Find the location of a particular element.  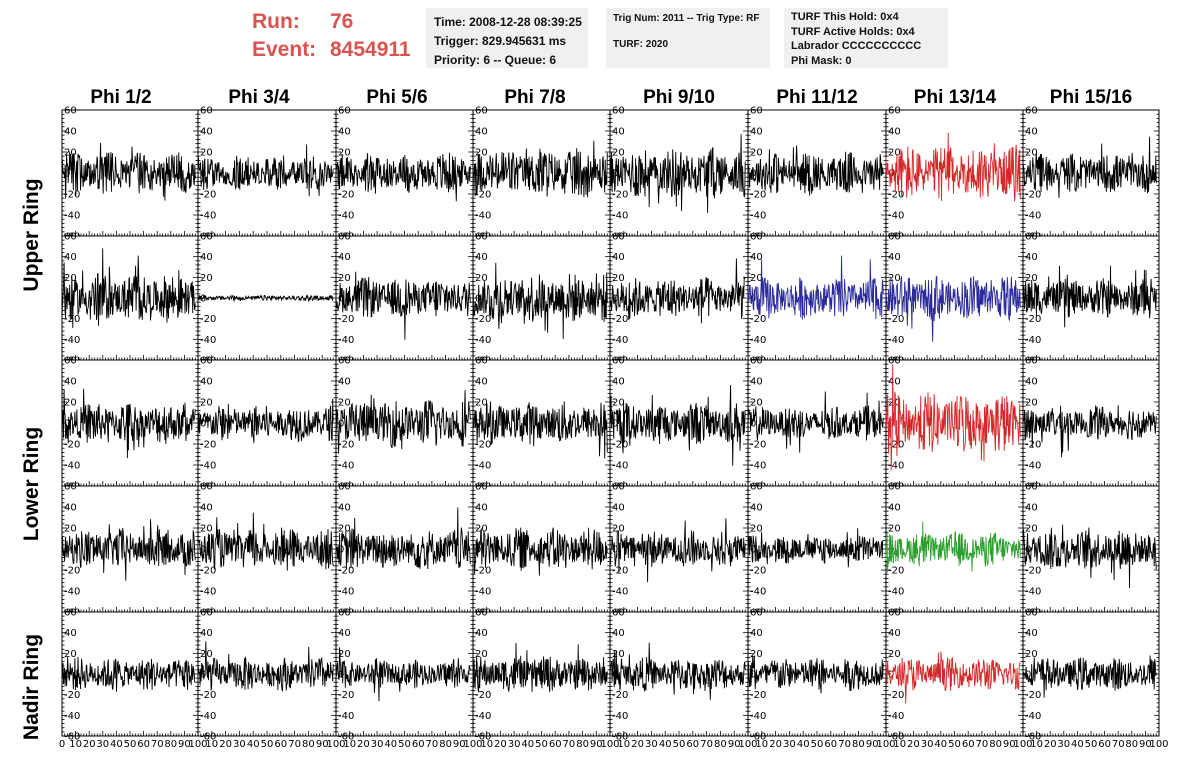

y-tick-label-r3-c2: 60 is located at coordinates (344, 487).